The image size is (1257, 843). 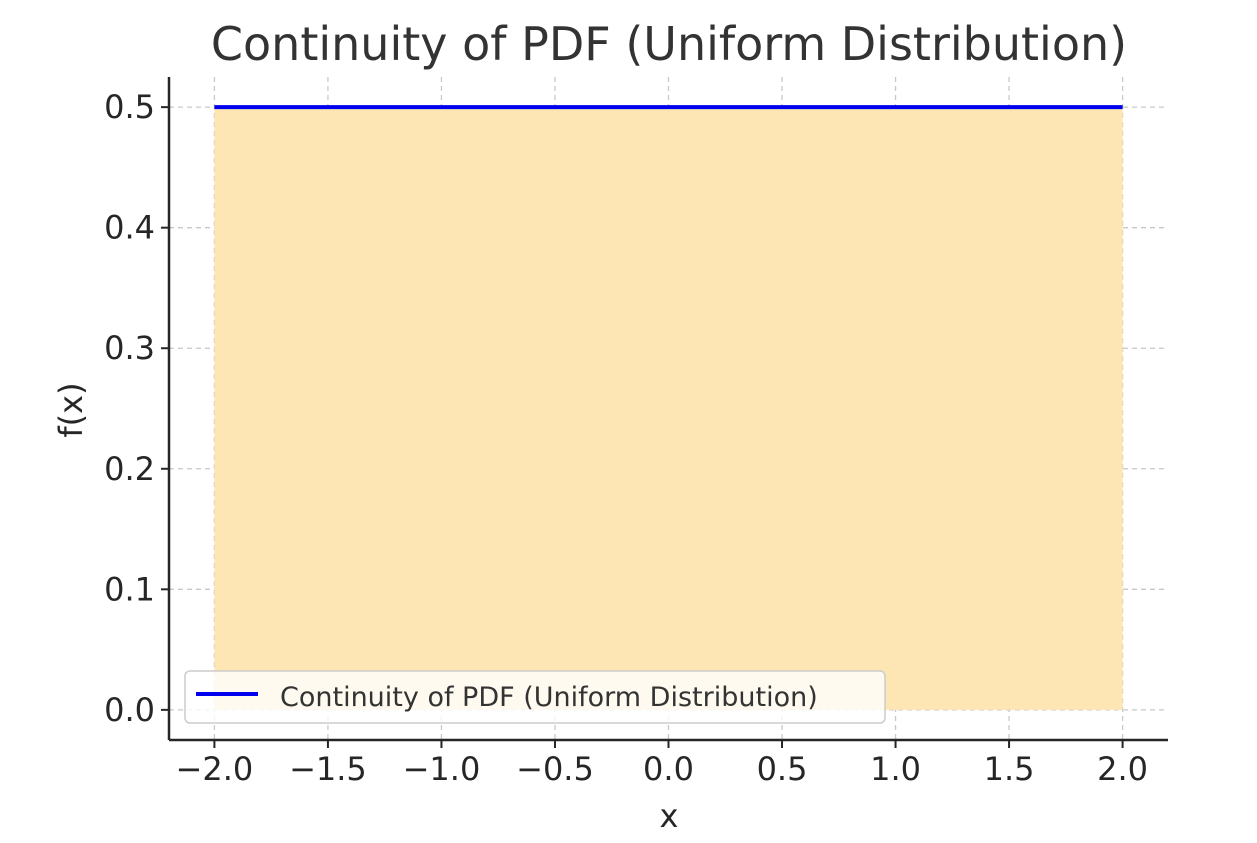 I want to click on y-axis-label: f(x), so click(x=71, y=409).